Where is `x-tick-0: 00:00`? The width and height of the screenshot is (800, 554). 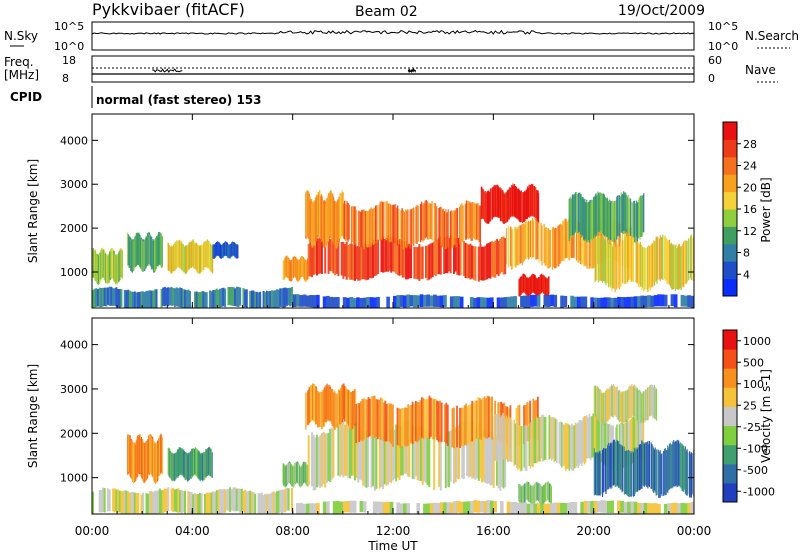
x-tick-0: 00:00 is located at coordinates (92, 531).